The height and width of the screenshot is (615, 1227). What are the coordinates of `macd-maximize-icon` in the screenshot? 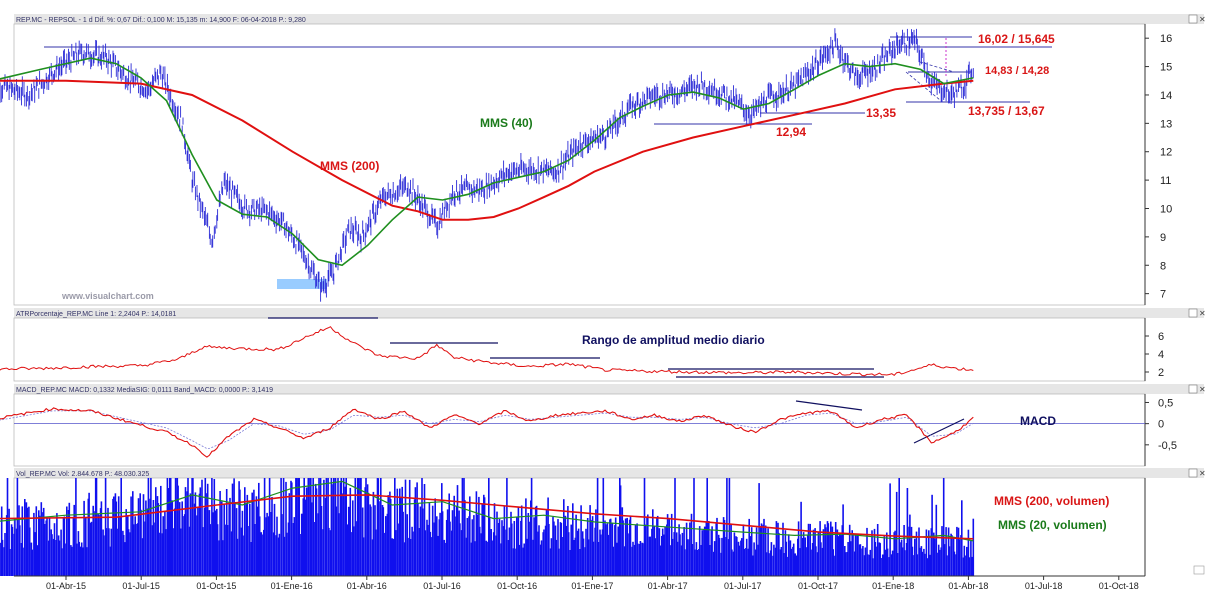 It's located at (1193, 389).